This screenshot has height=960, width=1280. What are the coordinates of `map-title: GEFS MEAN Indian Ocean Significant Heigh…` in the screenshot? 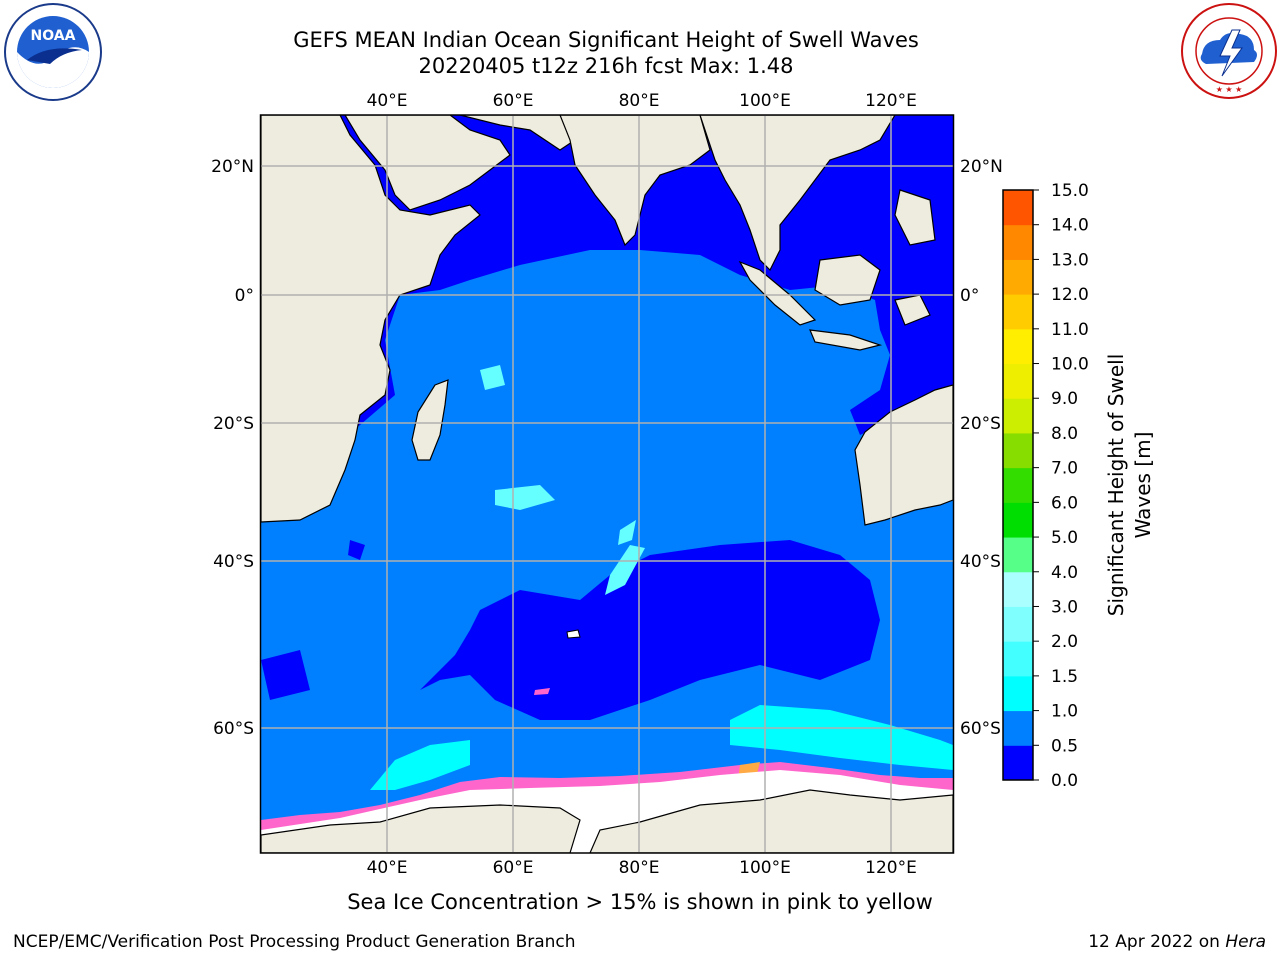 It's located at (606, 40).